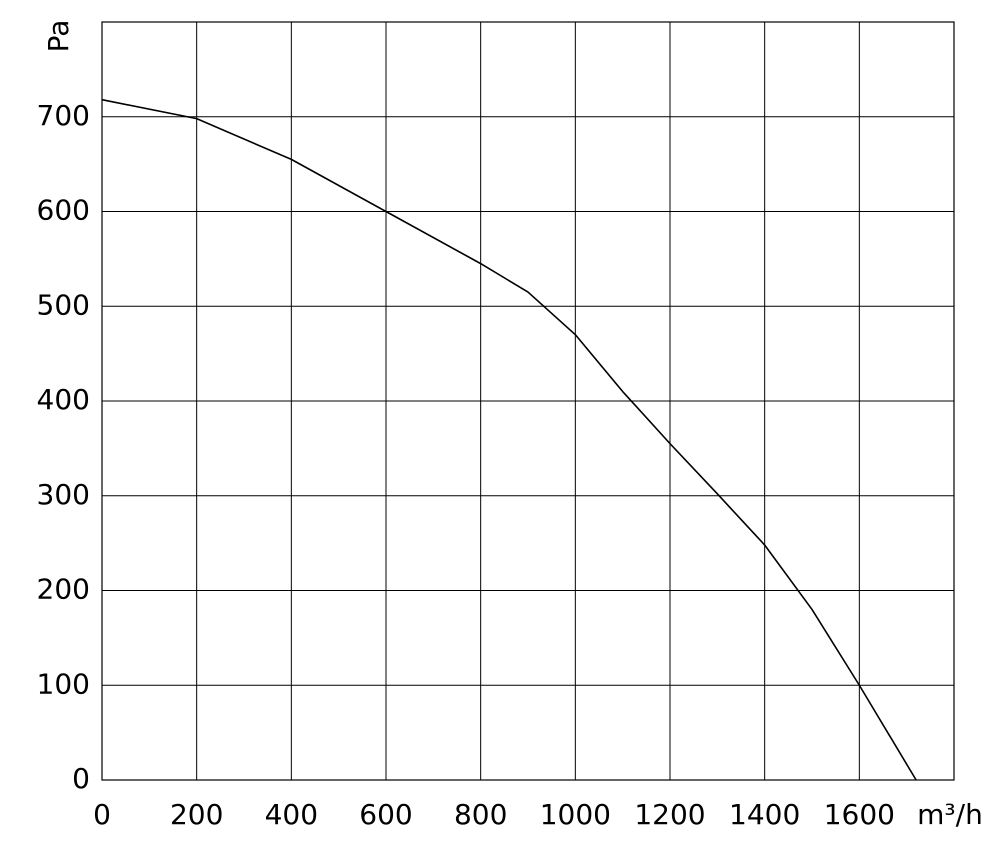 The height and width of the screenshot is (842, 1000). Describe the element at coordinates (385, 814) in the screenshot. I see `x-tick-label: 600` at that location.